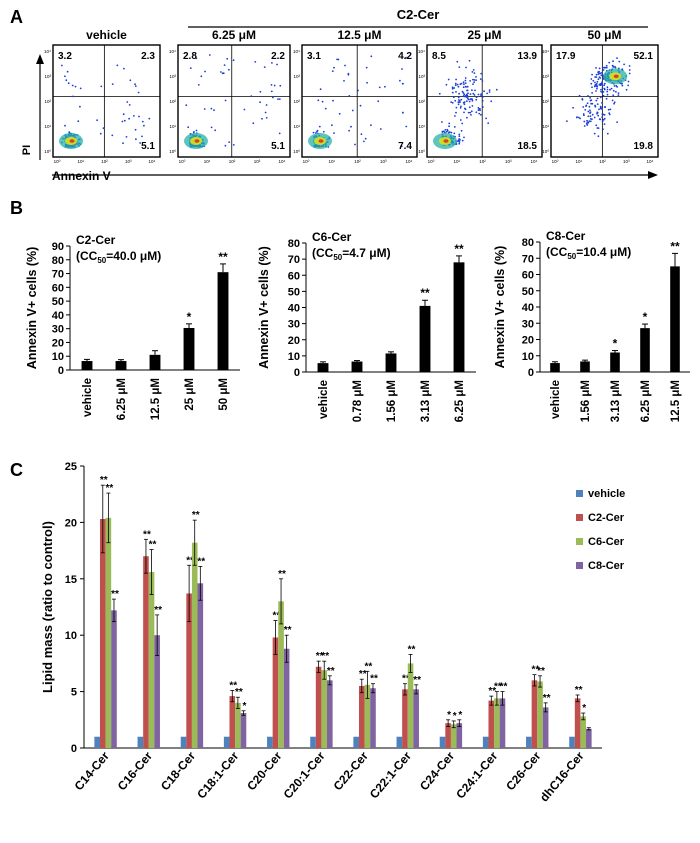 Image resolution: width=700 pixels, height=843 pixels. I want to click on y-tick-label: 70, so click(294, 260).